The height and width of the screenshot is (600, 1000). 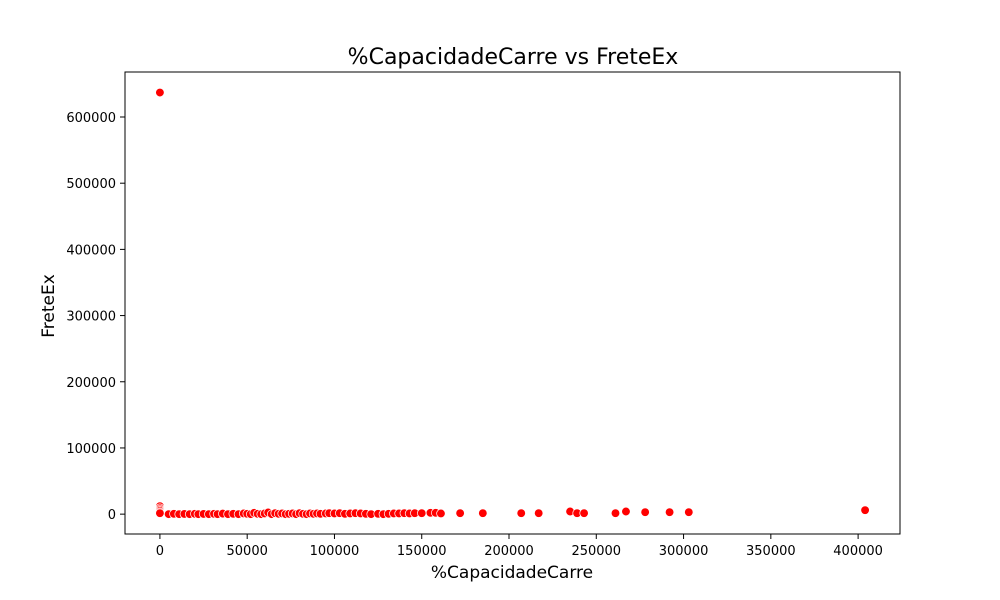 I want to click on y-axis-ticks: 0 100000 200000 300000 400000 500000 600000, so click(x=95, y=317).